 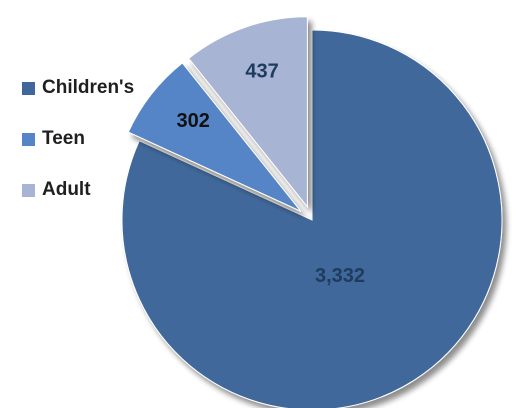 What do you see at coordinates (102, 139) in the screenshot?
I see `legend-item-teen: Teen` at bounding box center [102, 139].